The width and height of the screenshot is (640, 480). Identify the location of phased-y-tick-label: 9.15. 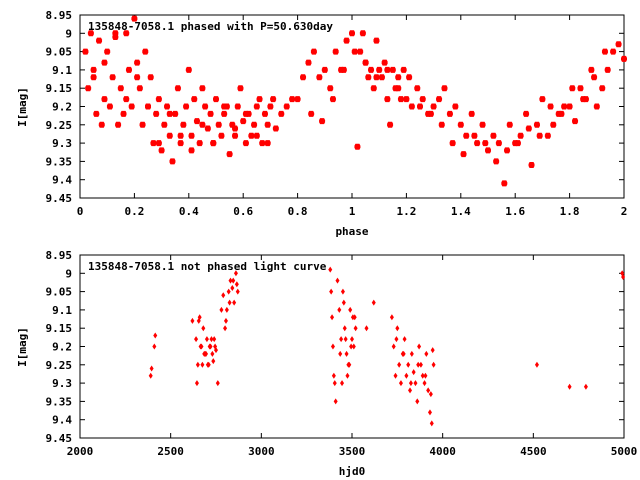
(59, 88).